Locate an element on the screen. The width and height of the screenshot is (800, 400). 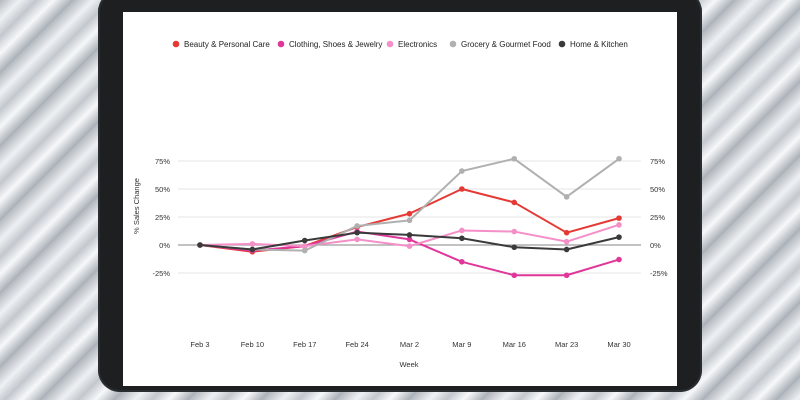
legend-label: Beauty & Personal Care is located at coordinates (227, 44).